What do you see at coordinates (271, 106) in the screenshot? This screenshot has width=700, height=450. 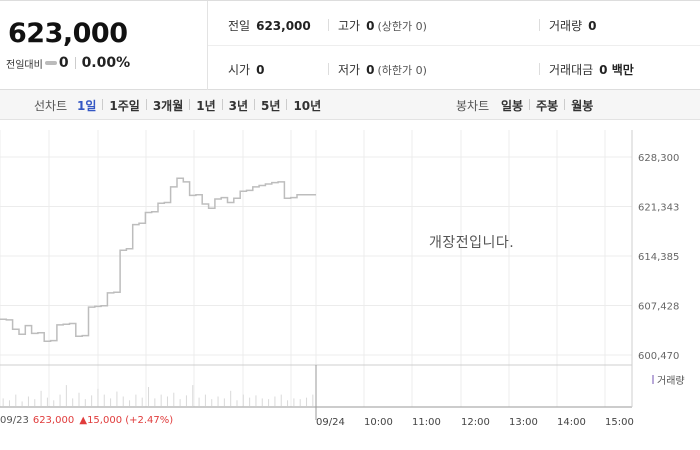 I see `tab-line-5: 5년` at bounding box center [271, 106].